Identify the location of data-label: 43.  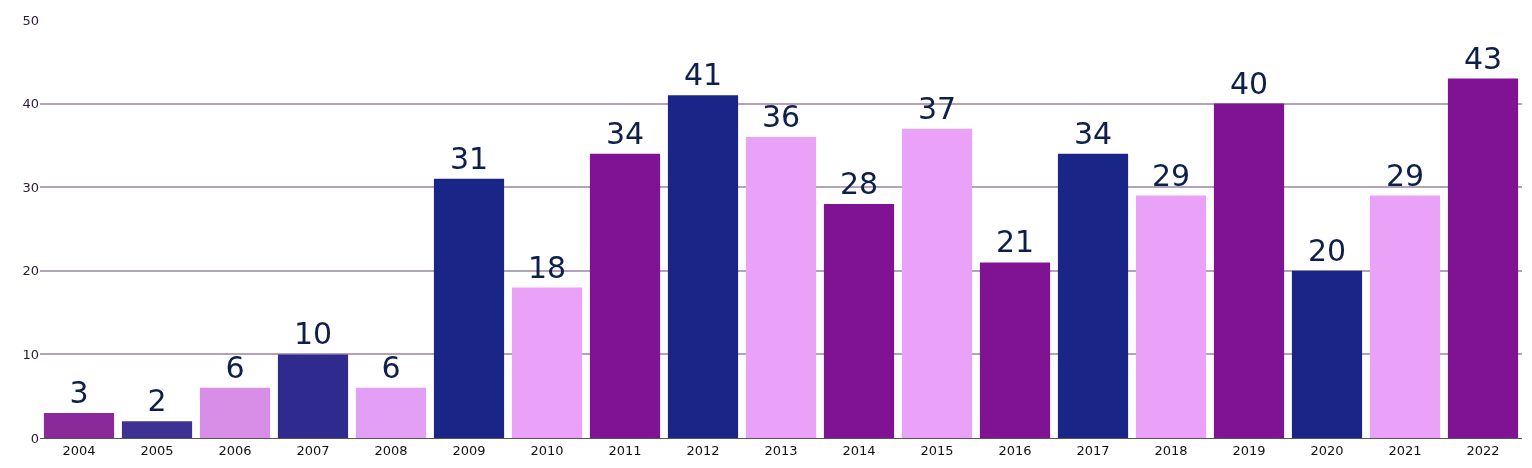
(1483, 58).